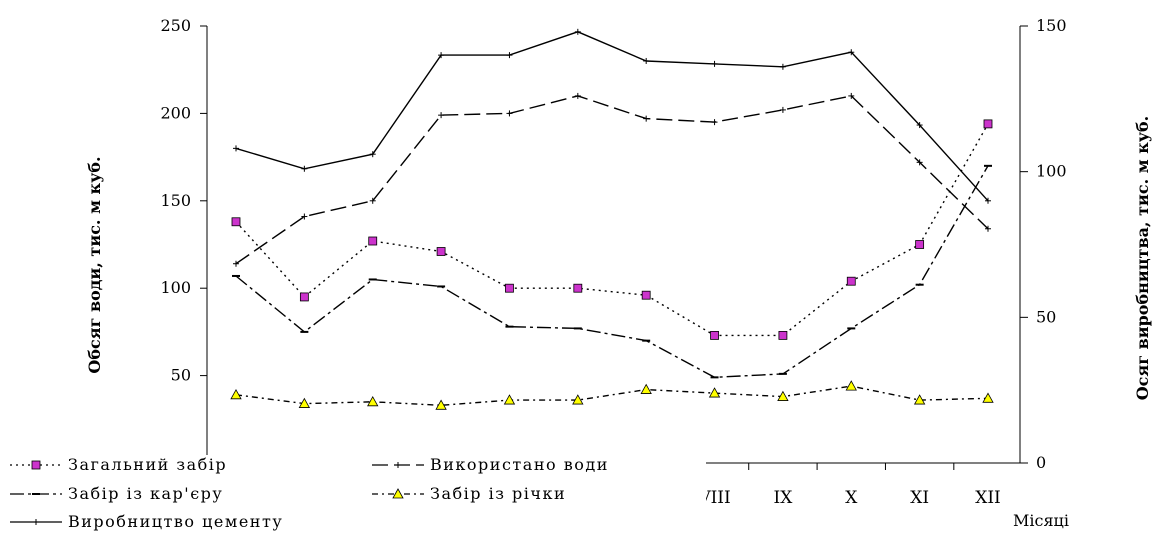 This screenshot has width=1163, height=540. Describe the element at coordinates (498, 493) in the screenshot. I see `legend-label: Забір із річки` at that location.